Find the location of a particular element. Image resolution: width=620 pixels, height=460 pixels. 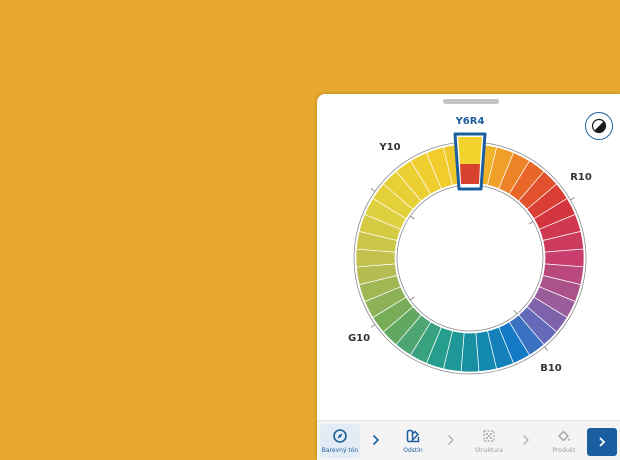

hue-label-y10: Y10 is located at coordinates (389, 147).